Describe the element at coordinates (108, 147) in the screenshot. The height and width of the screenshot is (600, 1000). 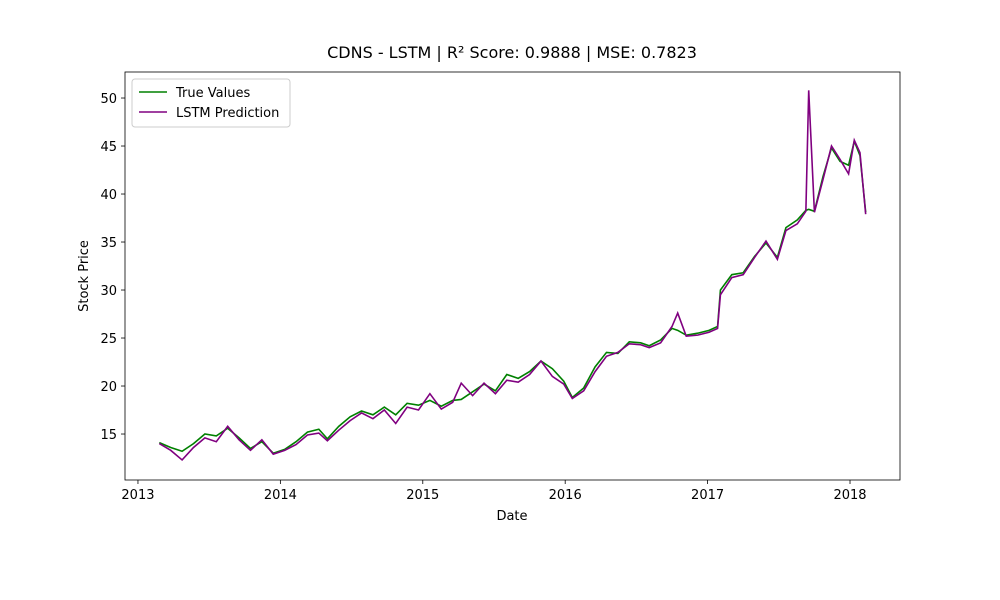
I see `y-tick-label: 45` at that location.